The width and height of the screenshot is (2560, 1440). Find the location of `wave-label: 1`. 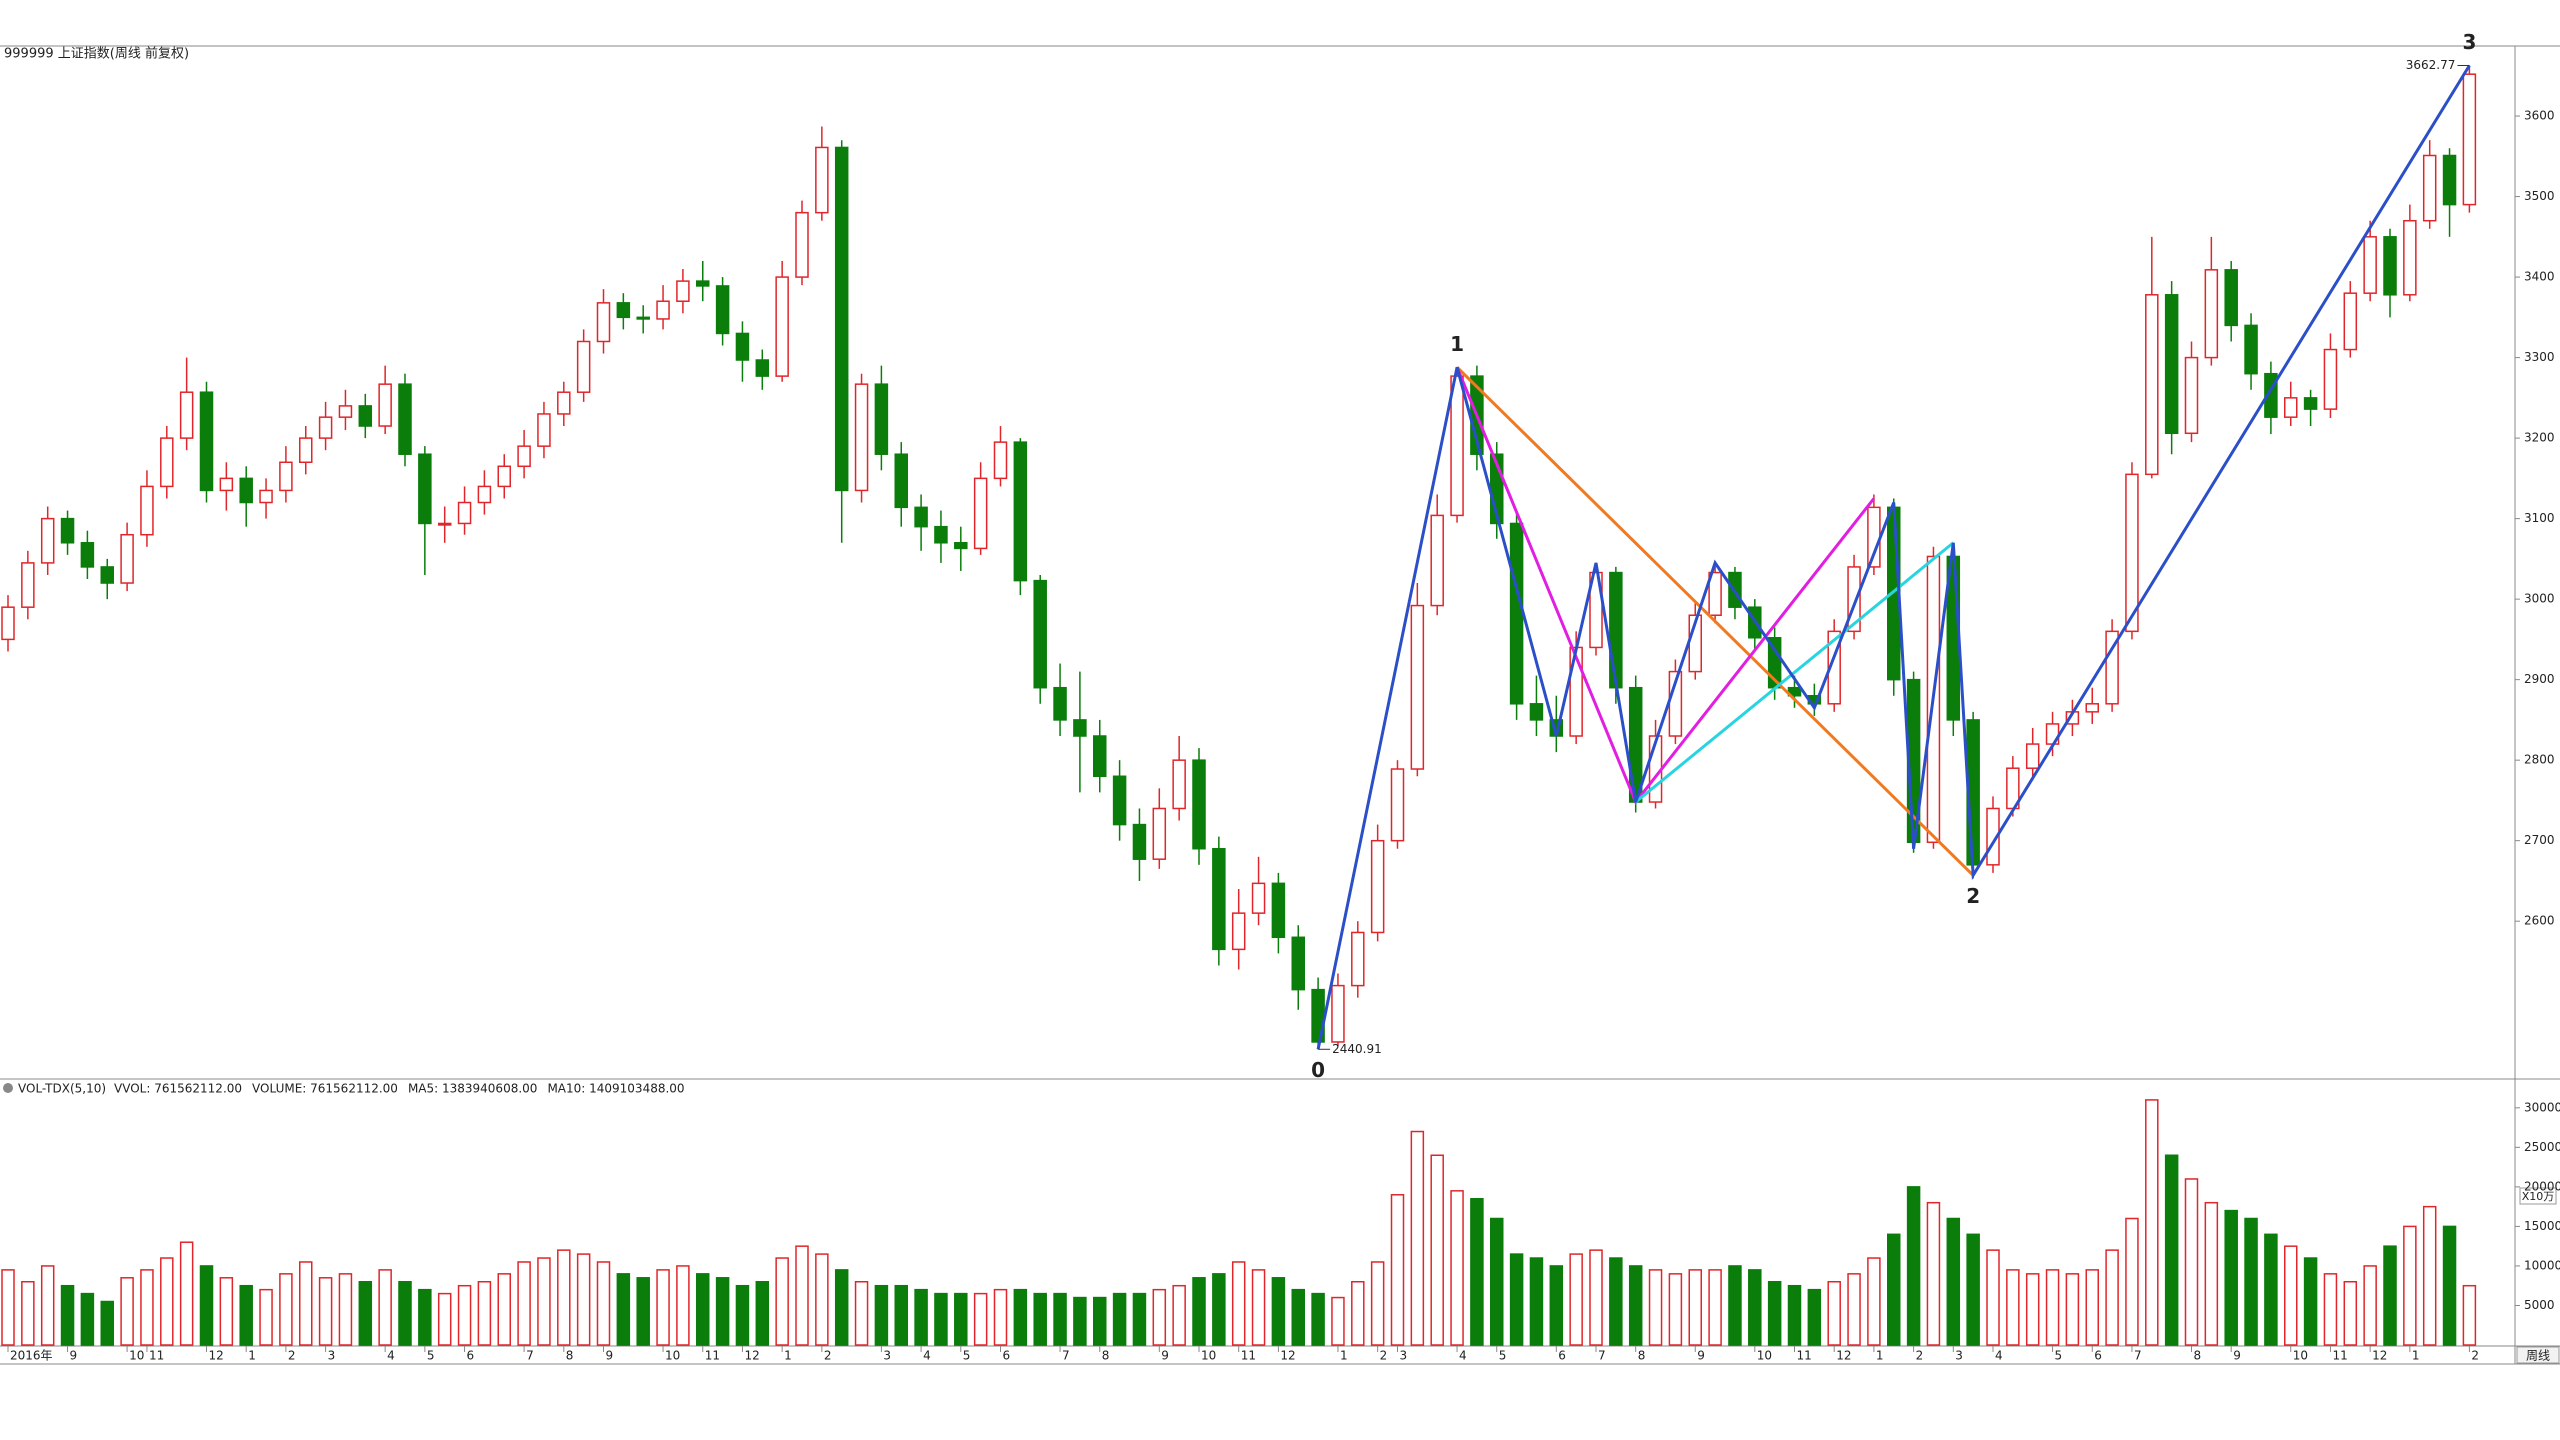

wave-label: 1 is located at coordinates (1457, 344).